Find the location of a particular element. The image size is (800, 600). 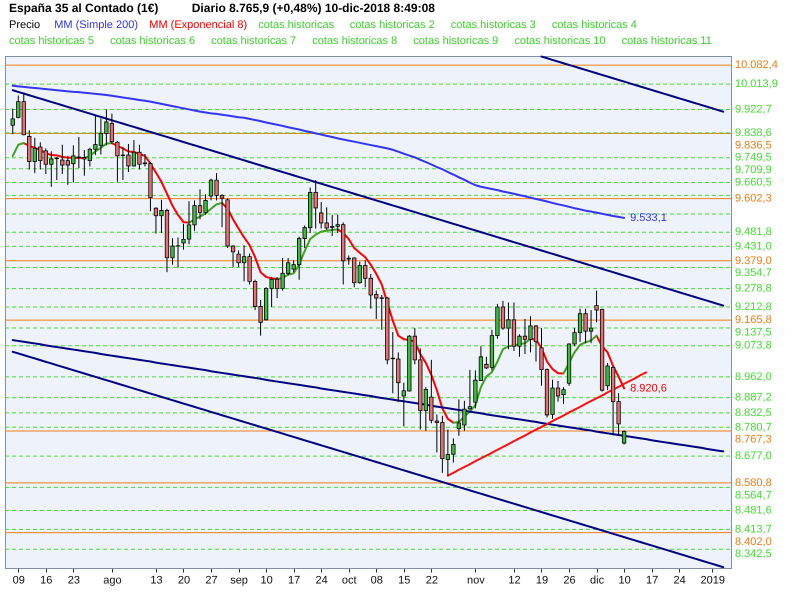

text: MM (Simple 200) is located at coordinates (96, 25).